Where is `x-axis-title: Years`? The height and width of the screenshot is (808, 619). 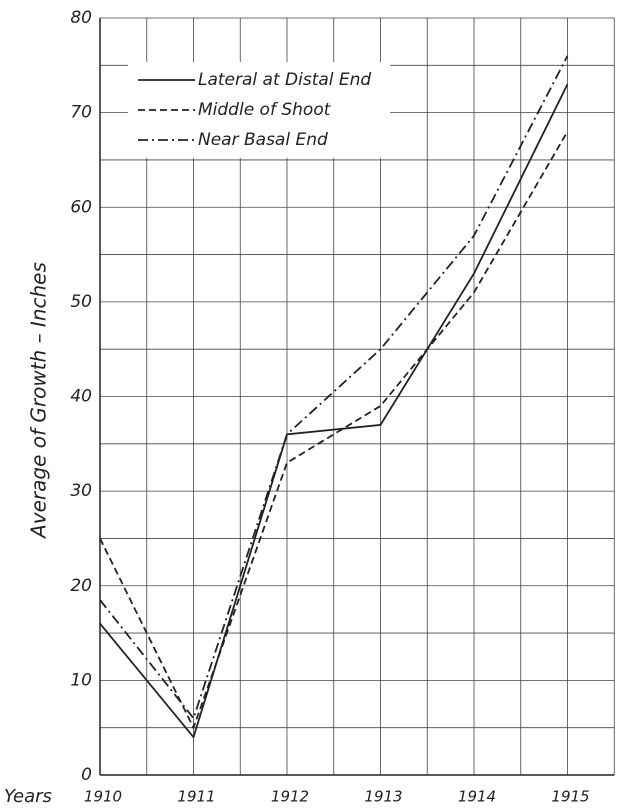 x-axis-title: Years is located at coordinates (28, 796).